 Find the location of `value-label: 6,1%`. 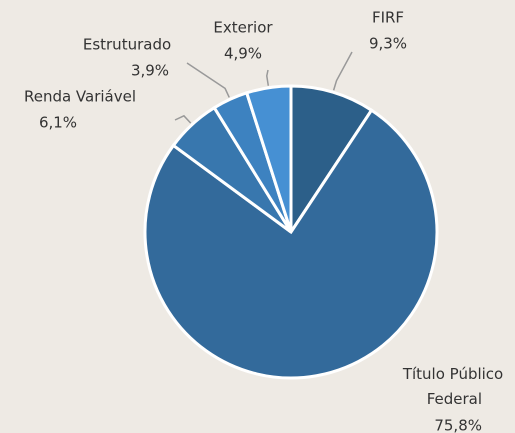

value-label: 6,1% is located at coordinates (58, 123).